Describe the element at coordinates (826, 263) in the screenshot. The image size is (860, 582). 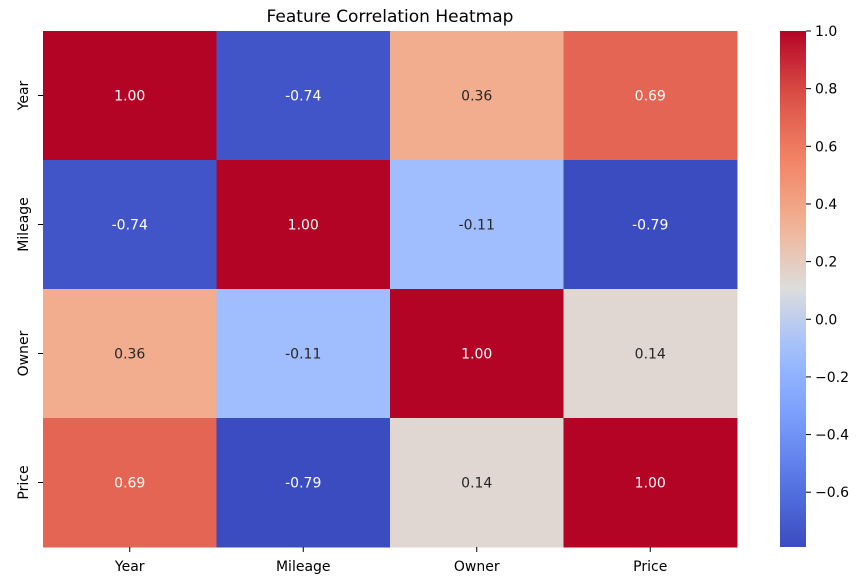
I see `colorbar-tick-label: 0.2` at that location.